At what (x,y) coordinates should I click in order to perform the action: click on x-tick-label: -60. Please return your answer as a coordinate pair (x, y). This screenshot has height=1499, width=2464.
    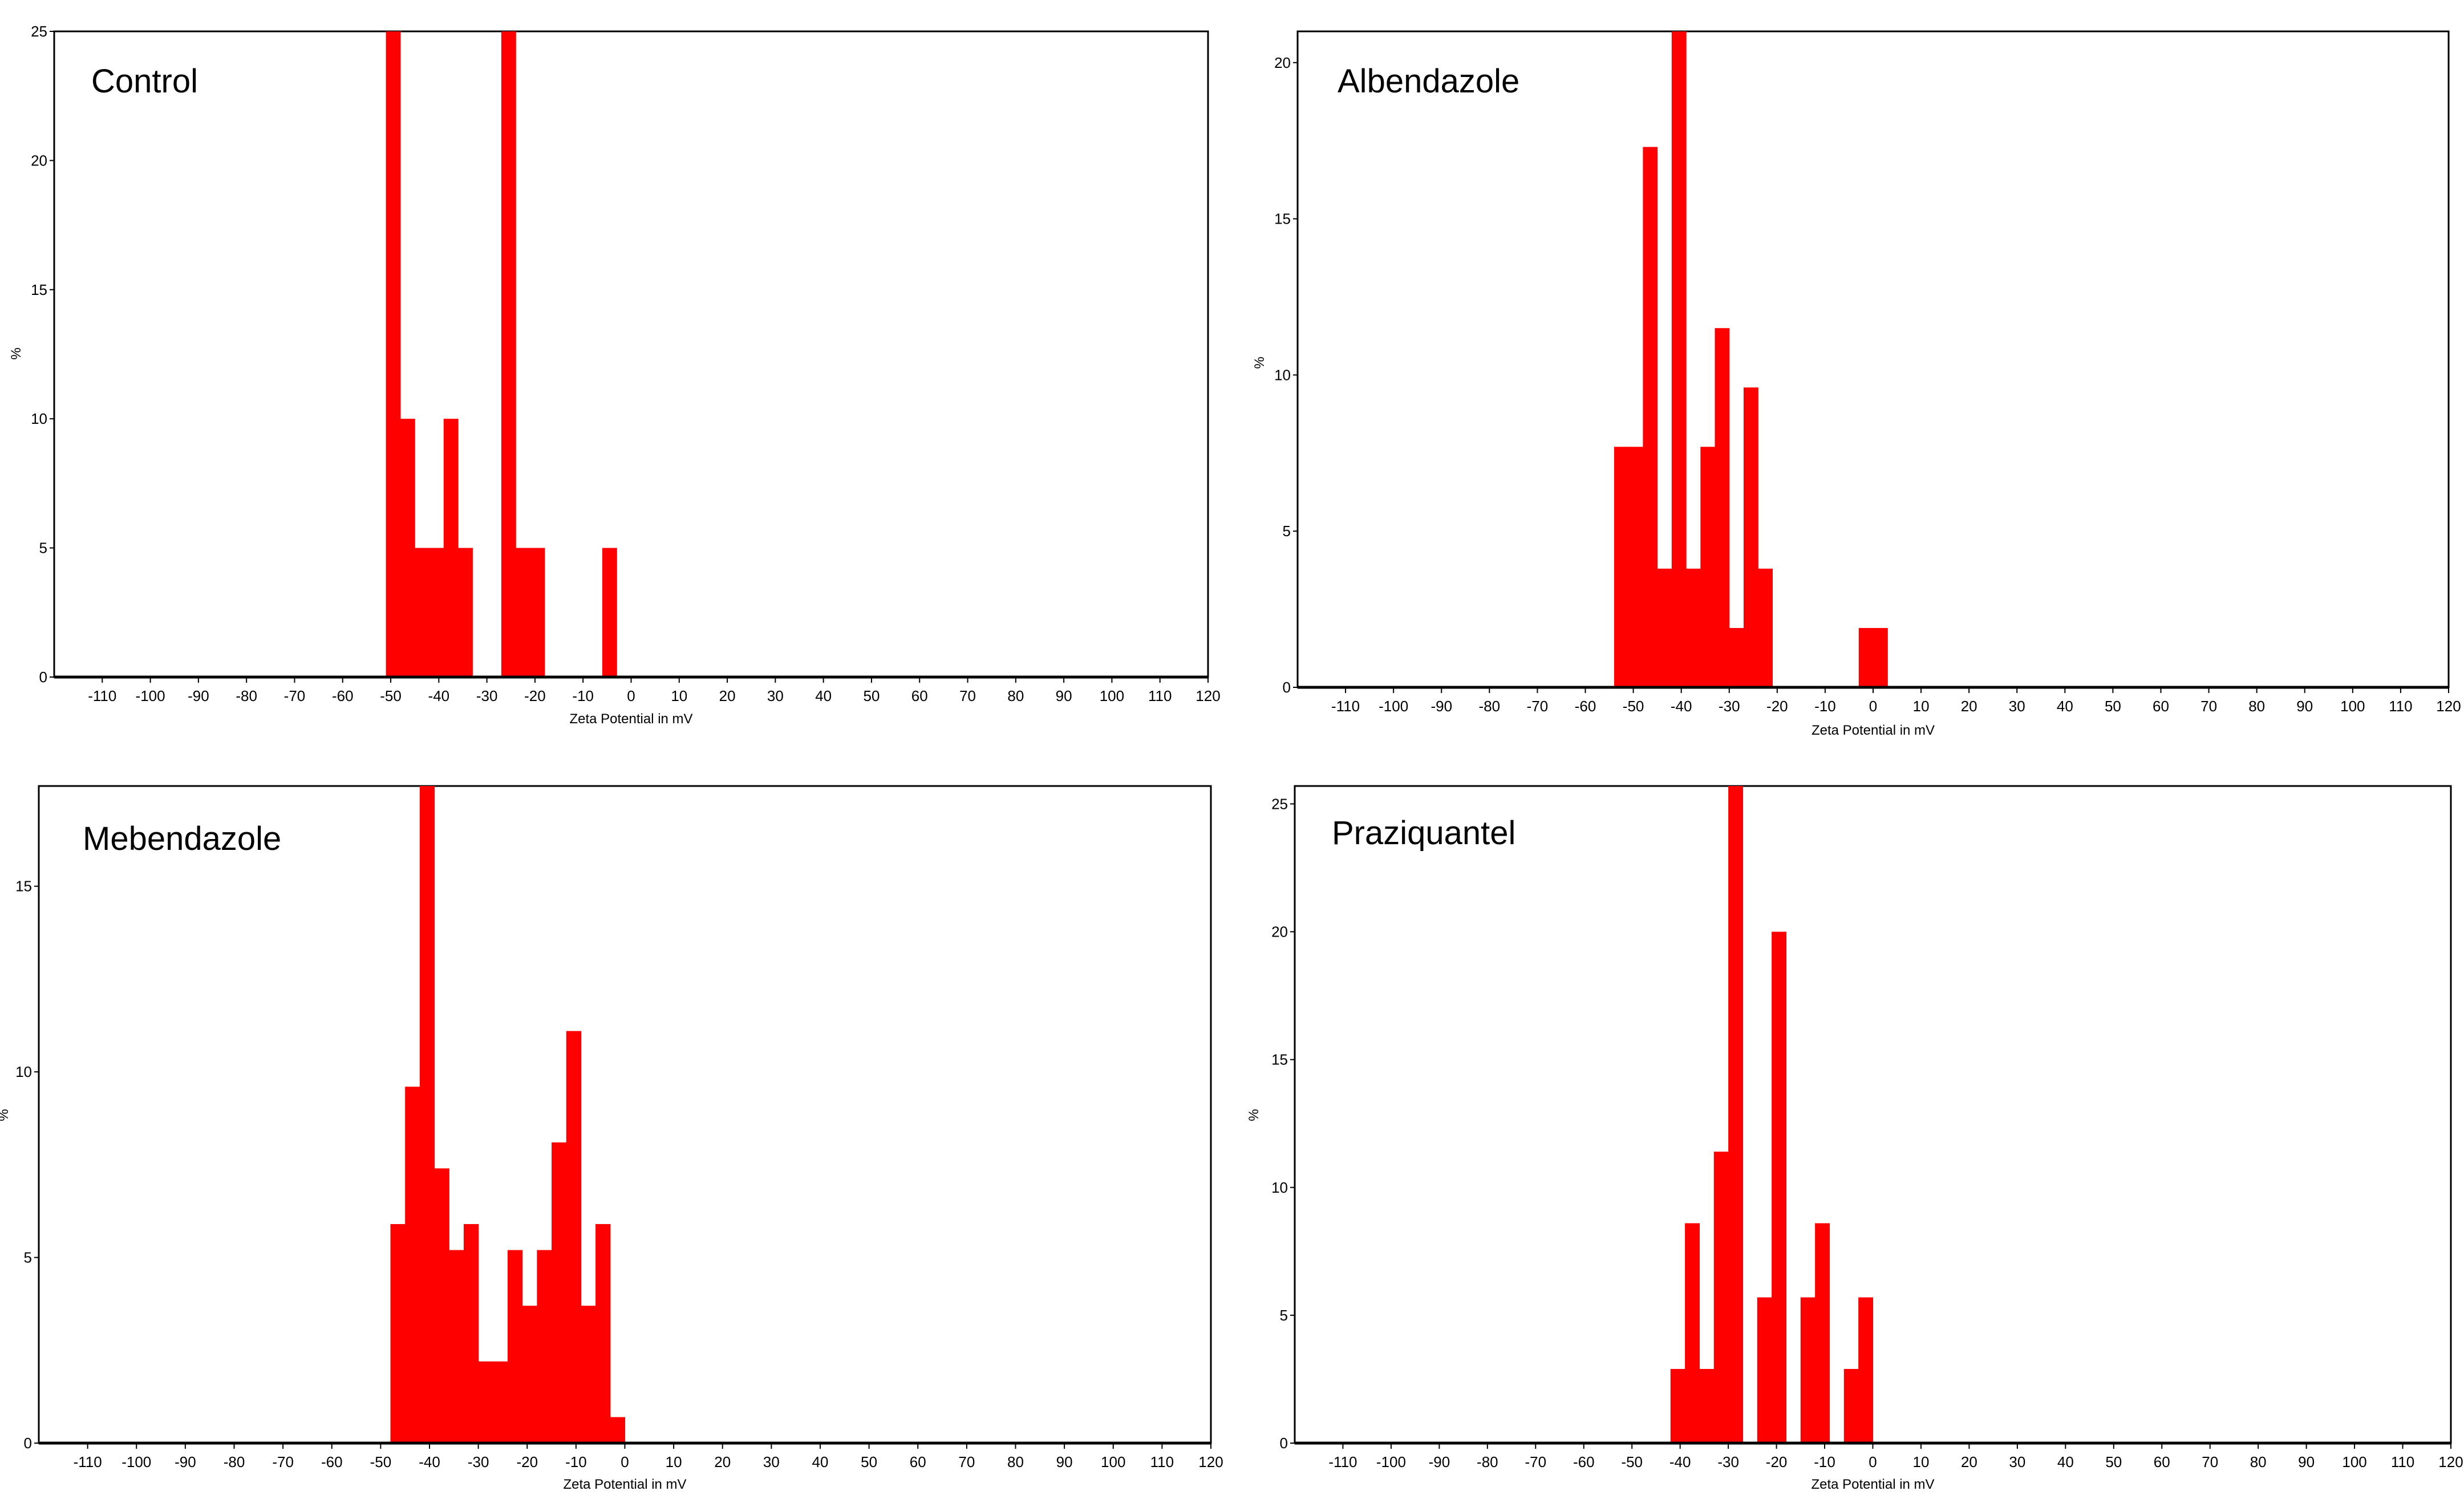
    Looking at the image, I should click on (332, 1461).